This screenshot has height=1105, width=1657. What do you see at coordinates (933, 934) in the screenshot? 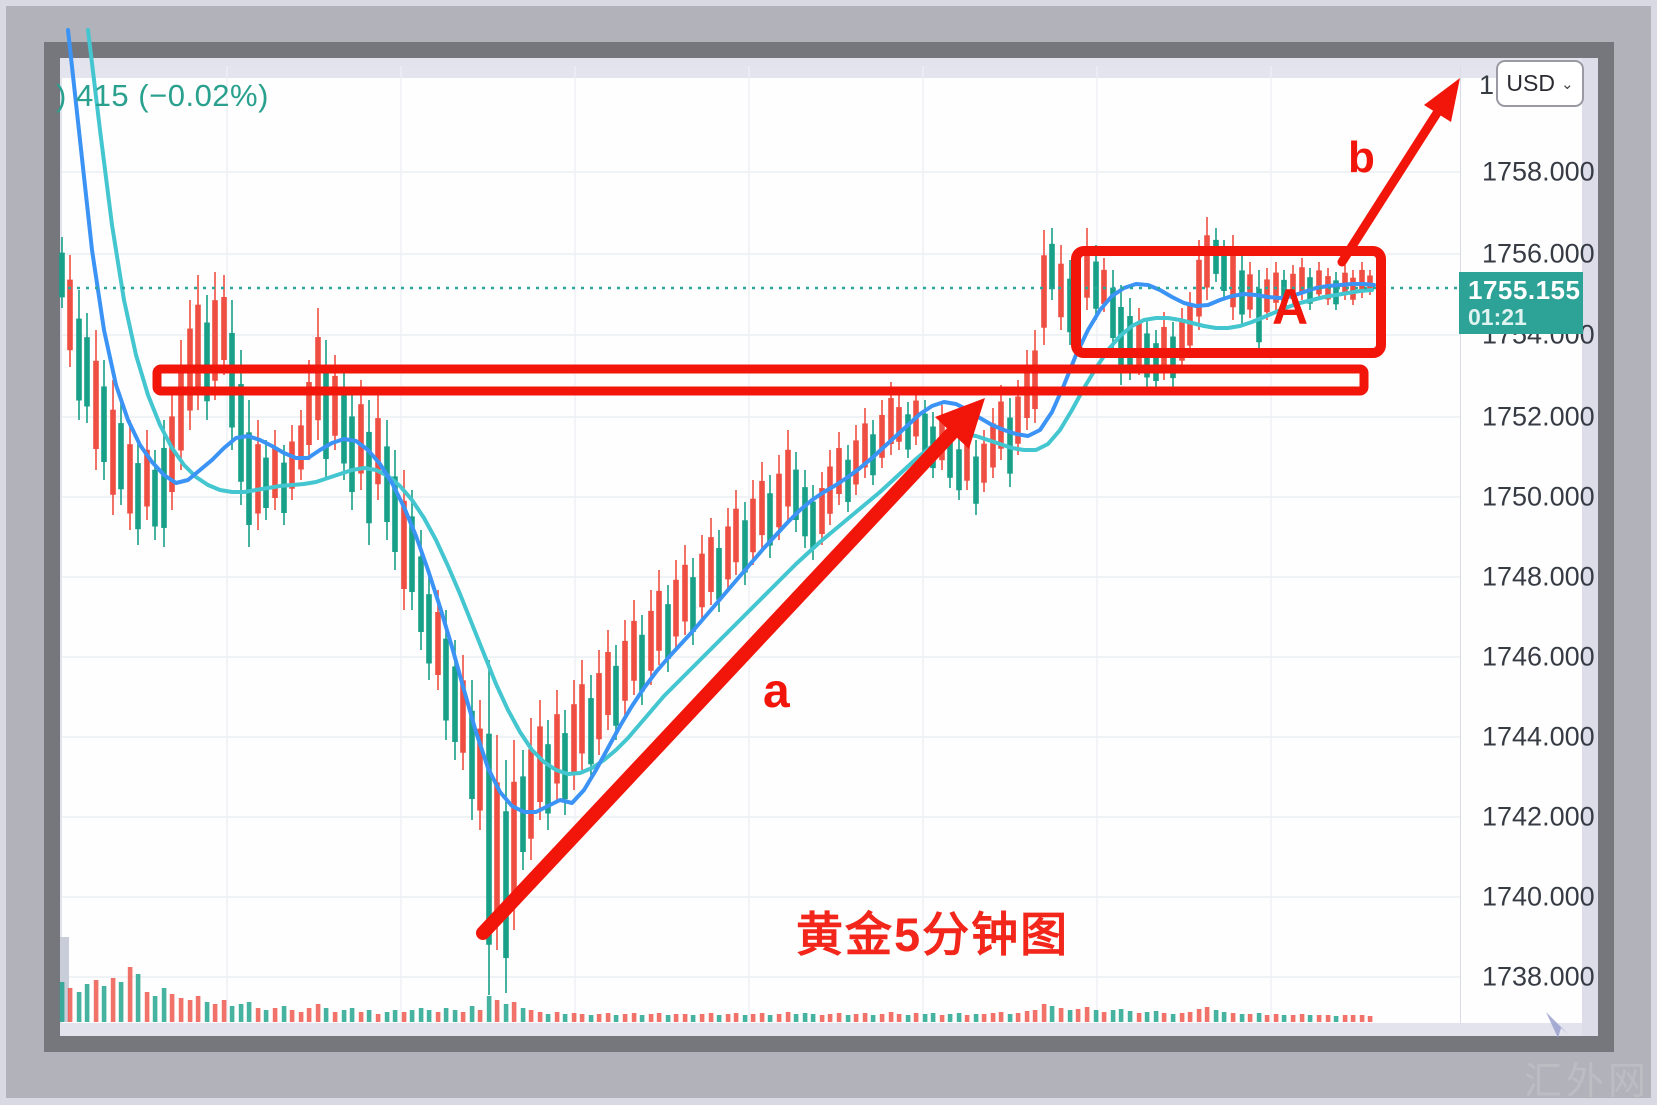
I see `chart-caption-text: 黄金5分钟图` at bounding box center [933, 934].